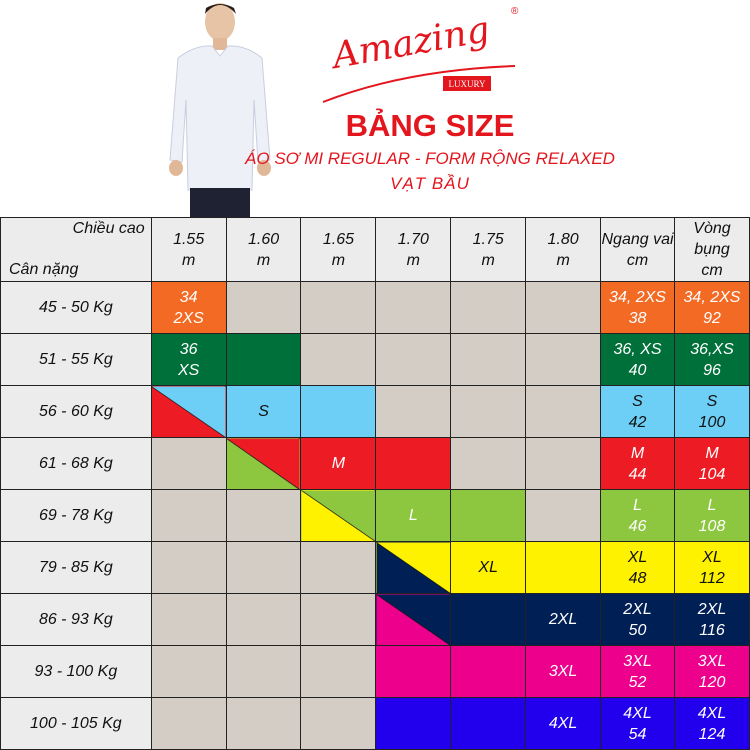  What do you see at coordinates (637, 515) in the screenshot?
I see `shoulder-cell: L 46` at bounding box center [637, 515].